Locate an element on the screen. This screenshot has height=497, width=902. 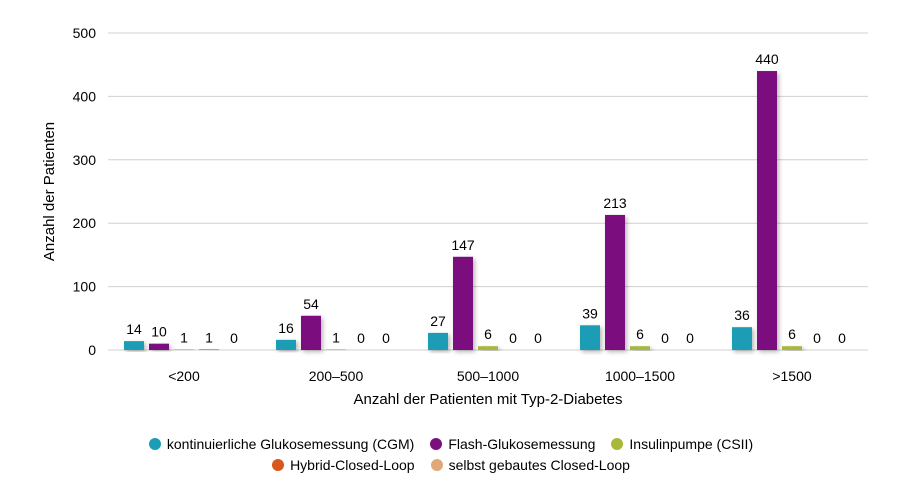
legend-marker-hybrid is located at coordinates (278, 465).